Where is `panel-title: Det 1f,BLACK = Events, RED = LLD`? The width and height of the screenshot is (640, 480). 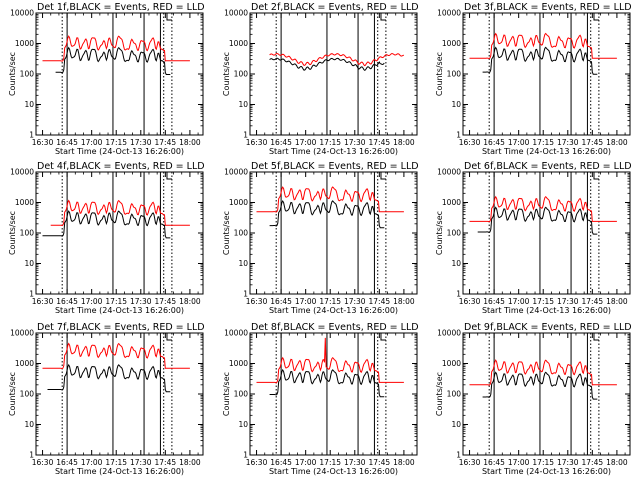
panel-title: Det 1f,BLACK = Events, RED = LLD is located at coordinates (121, 7).